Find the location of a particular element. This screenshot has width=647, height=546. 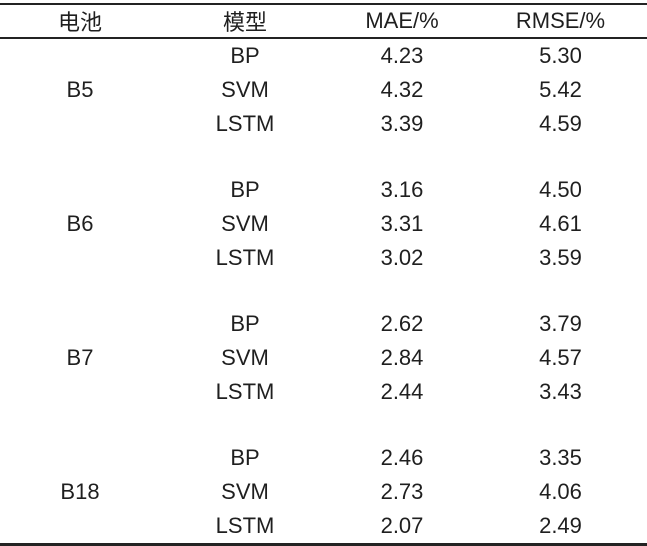

table-row: SVM 3.31 4.61 is located at coordinates (323, 224).